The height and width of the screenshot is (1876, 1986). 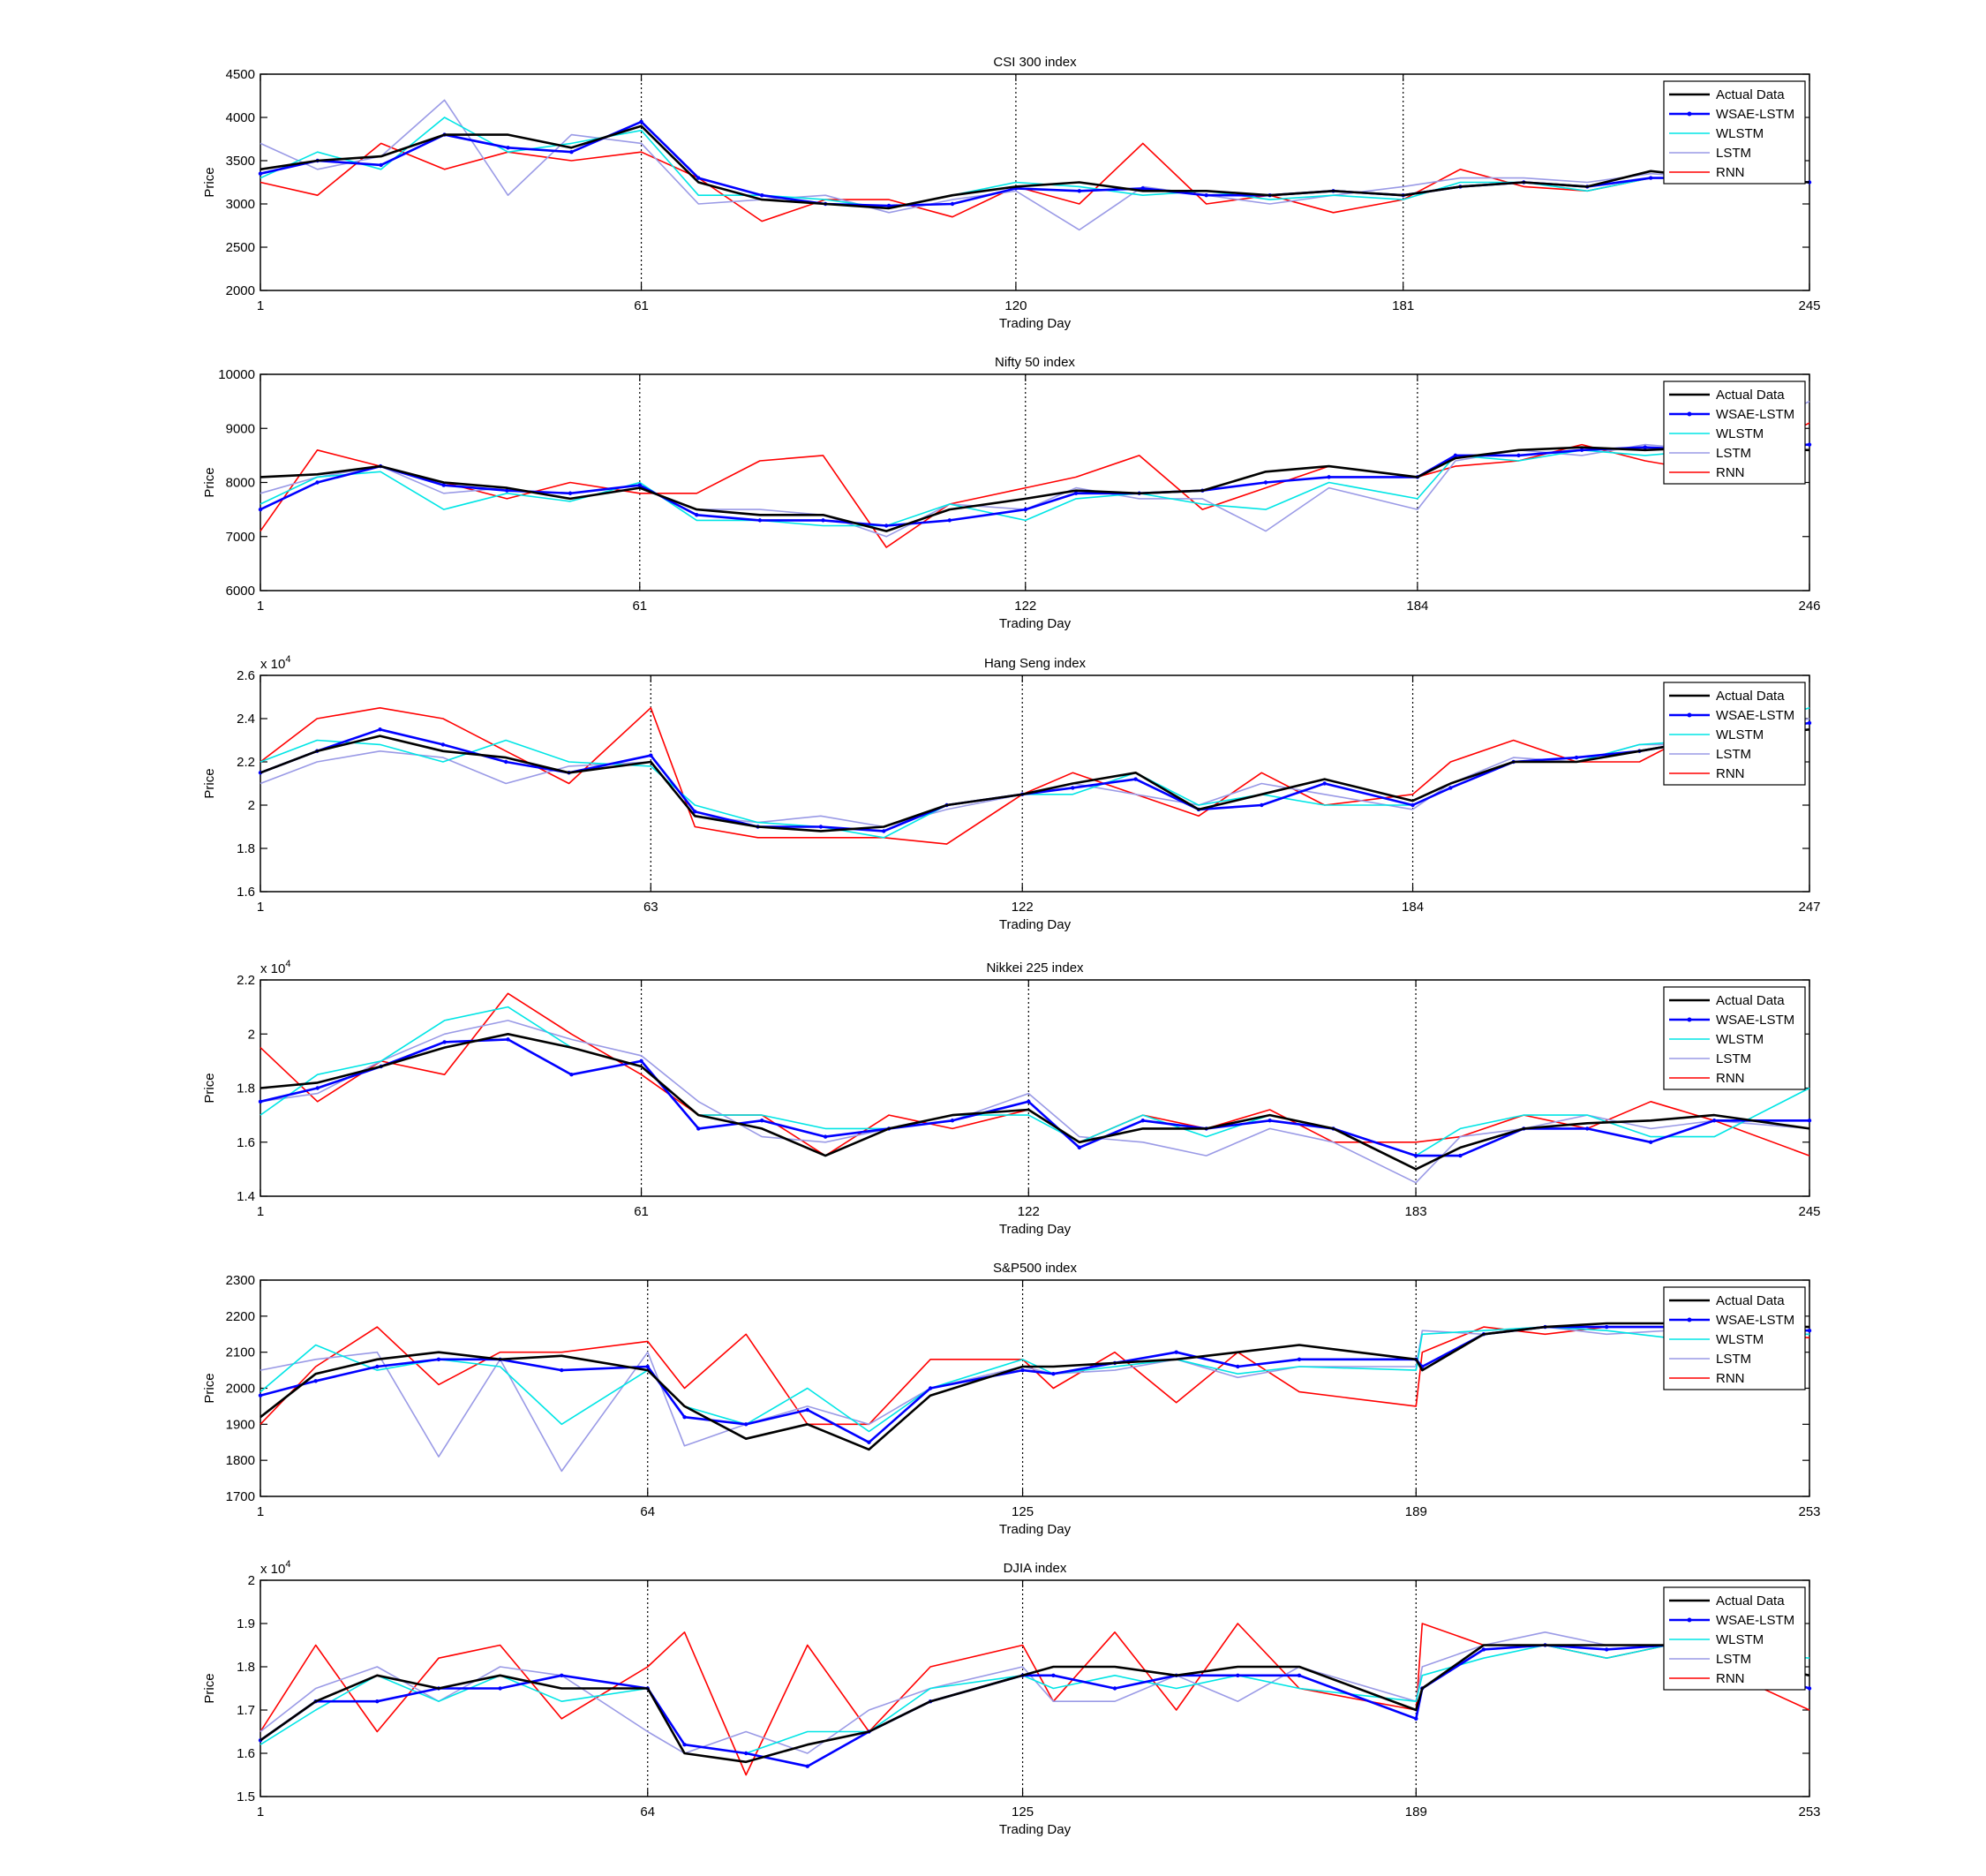 What do you see at coordinates (240, 537) in the screenshot?
I see `y-tick-label: 7000` at bounding box center [240, 537].